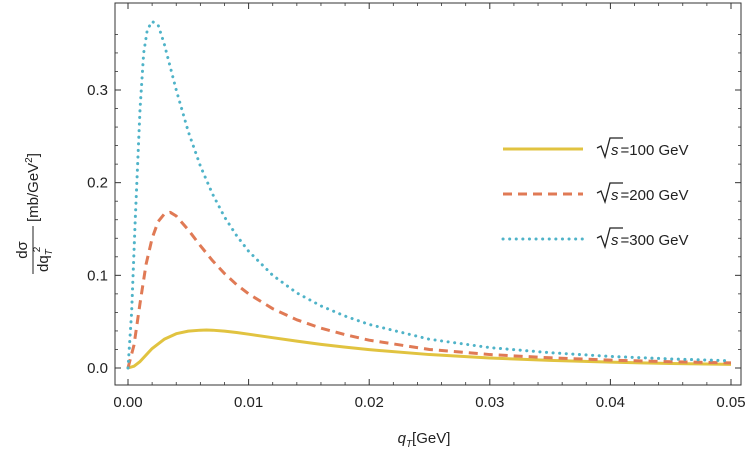  I want to click on y-tick-label: 0.1, so click(97, 275).